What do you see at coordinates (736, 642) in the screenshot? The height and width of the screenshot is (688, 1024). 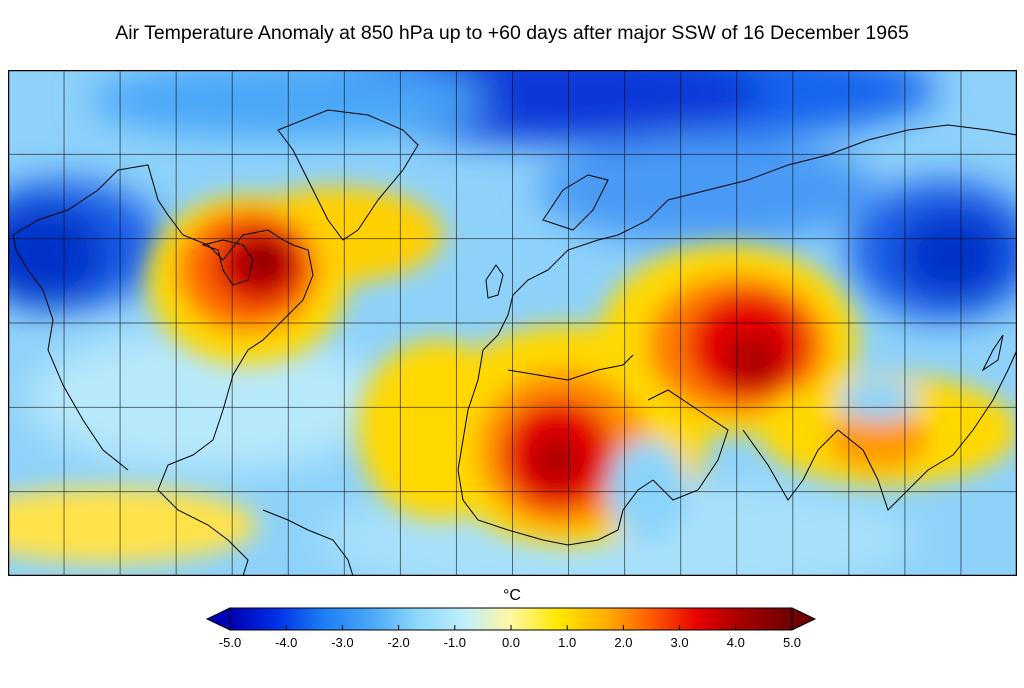 I see `colorbar-tick-label: 4.0` at bounding box center [736, 642].